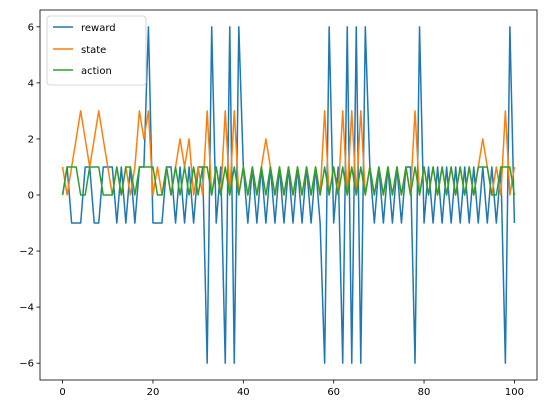  Describe the element at coordinates (31, 83) in the screenshot. I see `y-tick-label: 4` at that location.